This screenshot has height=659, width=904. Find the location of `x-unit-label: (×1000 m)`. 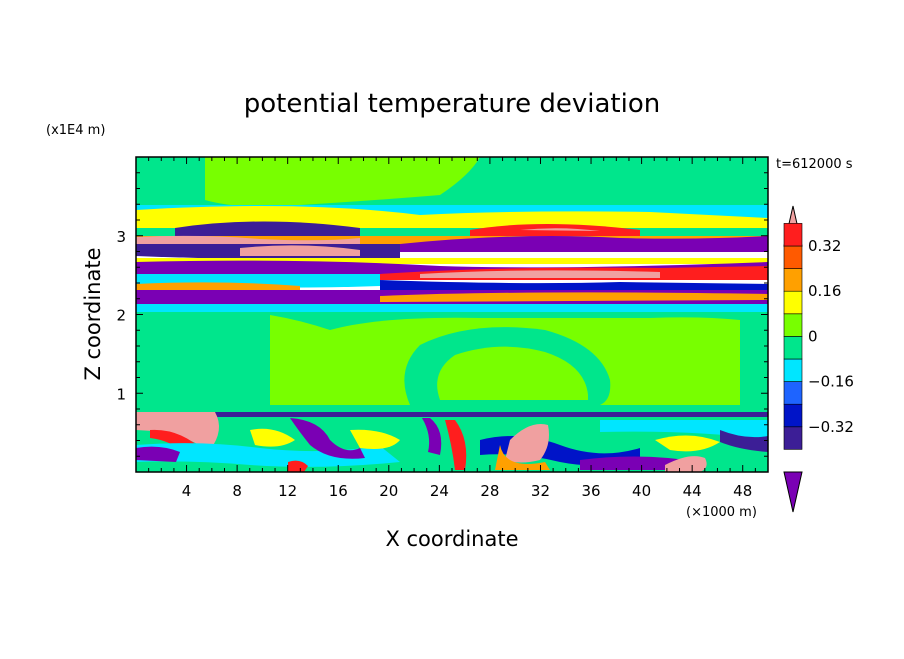

x-unit-label: (×1000 m) is located at coordinates (721, 512).